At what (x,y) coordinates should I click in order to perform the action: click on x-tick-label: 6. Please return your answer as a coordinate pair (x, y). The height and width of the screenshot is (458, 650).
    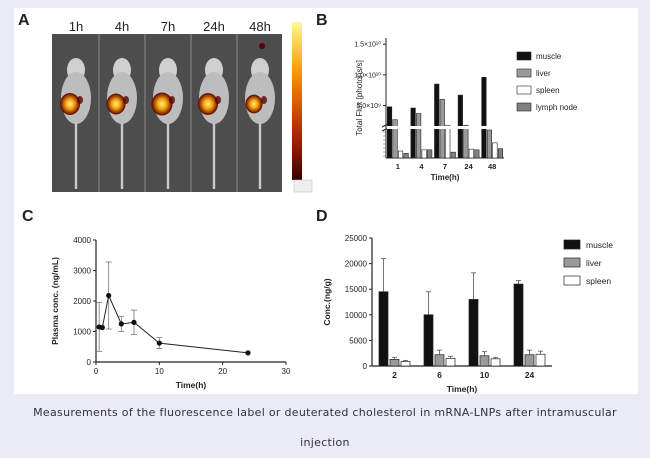
    Looking at the image, I should click on (439, 375).